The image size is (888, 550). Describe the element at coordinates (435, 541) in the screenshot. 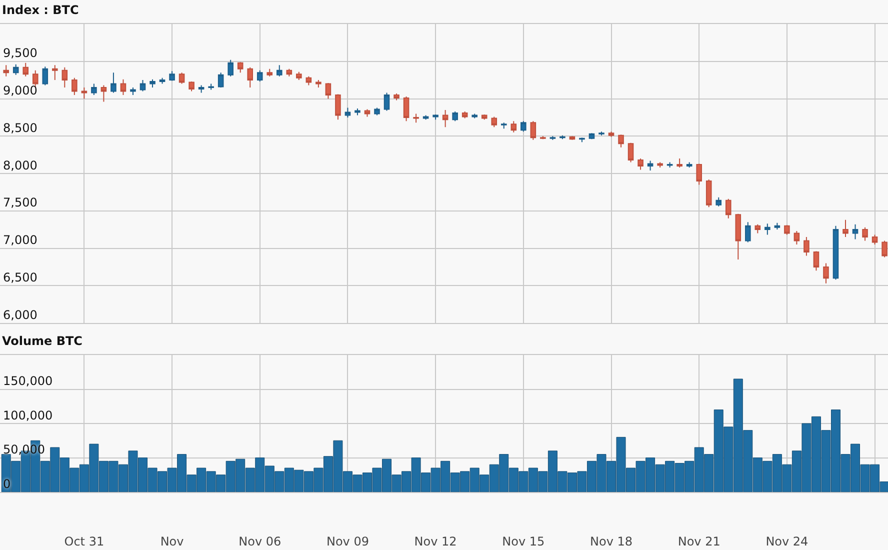

I see `x-tick-label: Nov 12` at that location.